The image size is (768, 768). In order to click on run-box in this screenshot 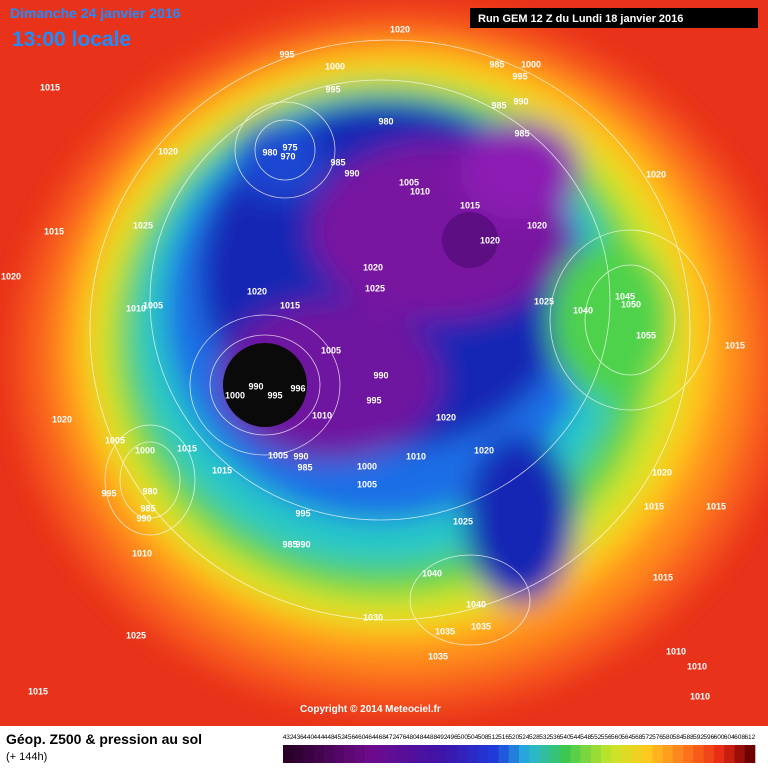, I will do `click(614, 18)`.